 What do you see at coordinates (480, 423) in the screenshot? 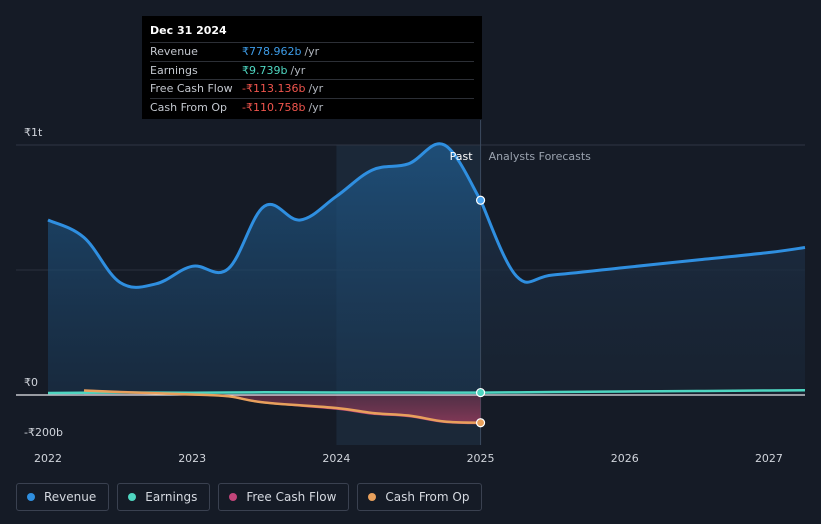
I see `cash-from-op-marker` at bounding box center [480, 423].